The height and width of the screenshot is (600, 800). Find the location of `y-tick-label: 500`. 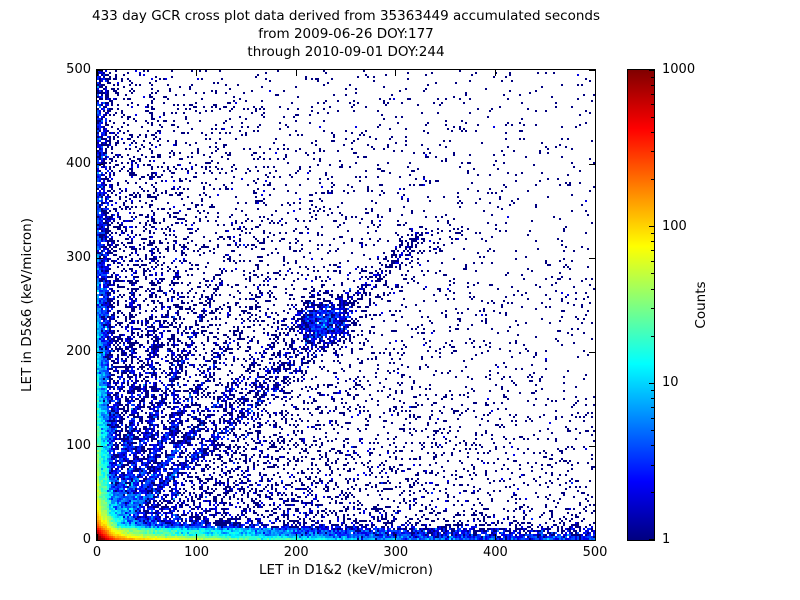

y-tick-label: 500 is located at coordinates (78, 69).